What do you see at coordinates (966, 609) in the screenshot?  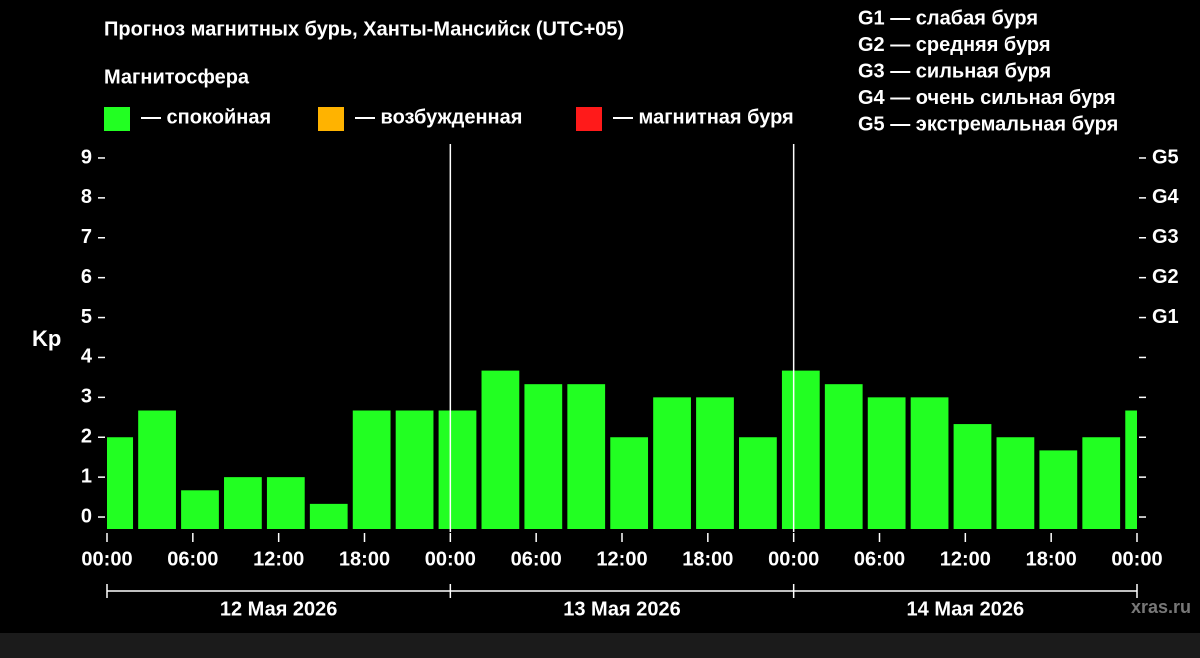 I see `date-label: 14 Мая 2026` at bounding box center [966, 609].